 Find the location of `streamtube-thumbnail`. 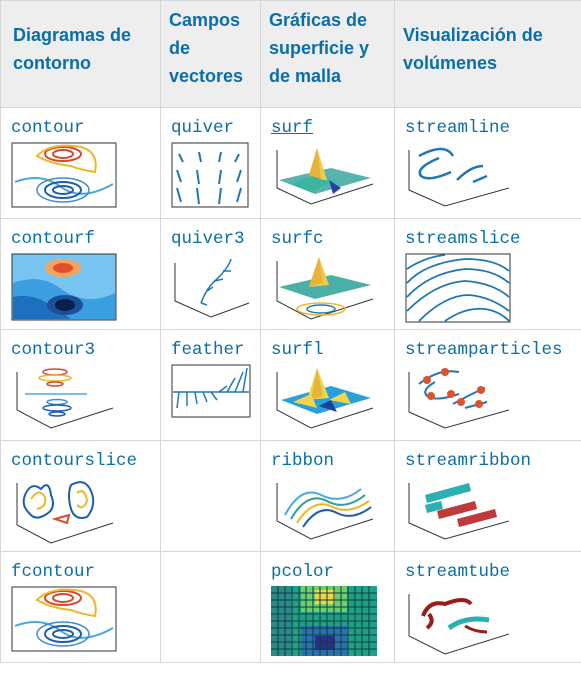

streamtube-thumbnail is located at coordinates (458, 621).